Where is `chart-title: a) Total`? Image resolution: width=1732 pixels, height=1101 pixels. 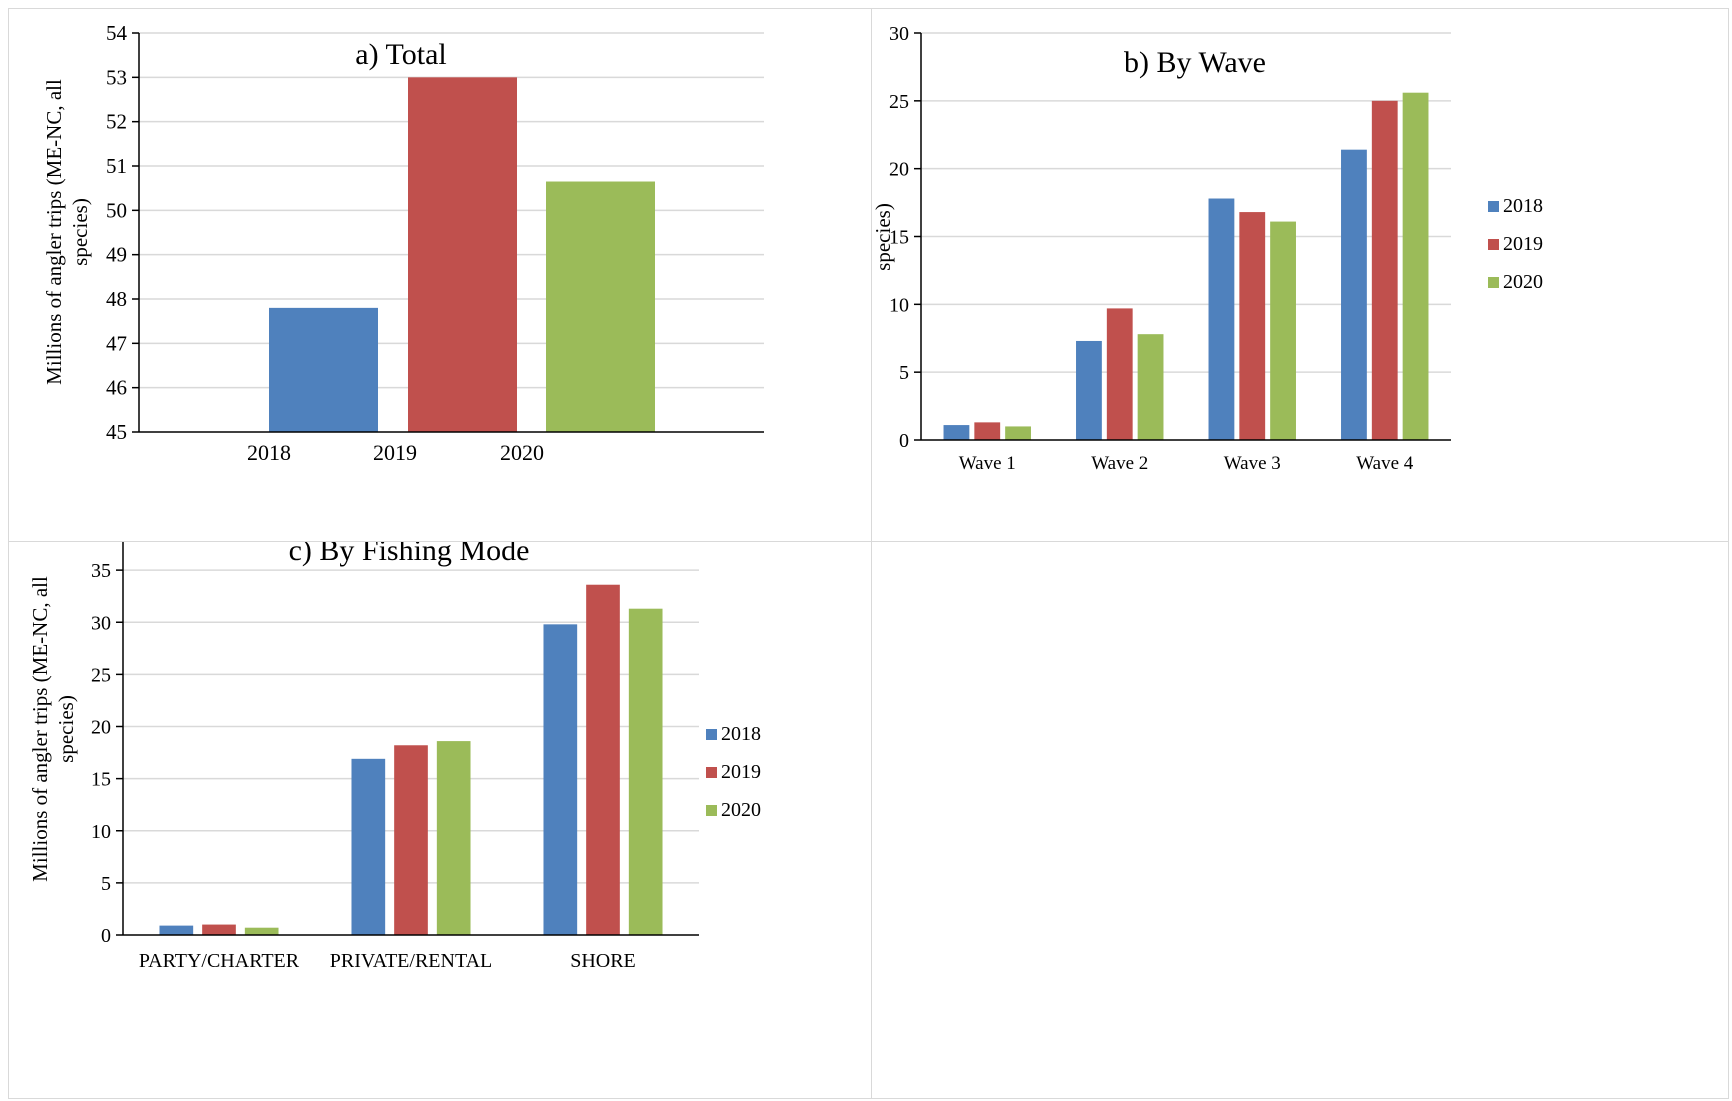
chart-title: a) Total is located at coordinates (400, 54).